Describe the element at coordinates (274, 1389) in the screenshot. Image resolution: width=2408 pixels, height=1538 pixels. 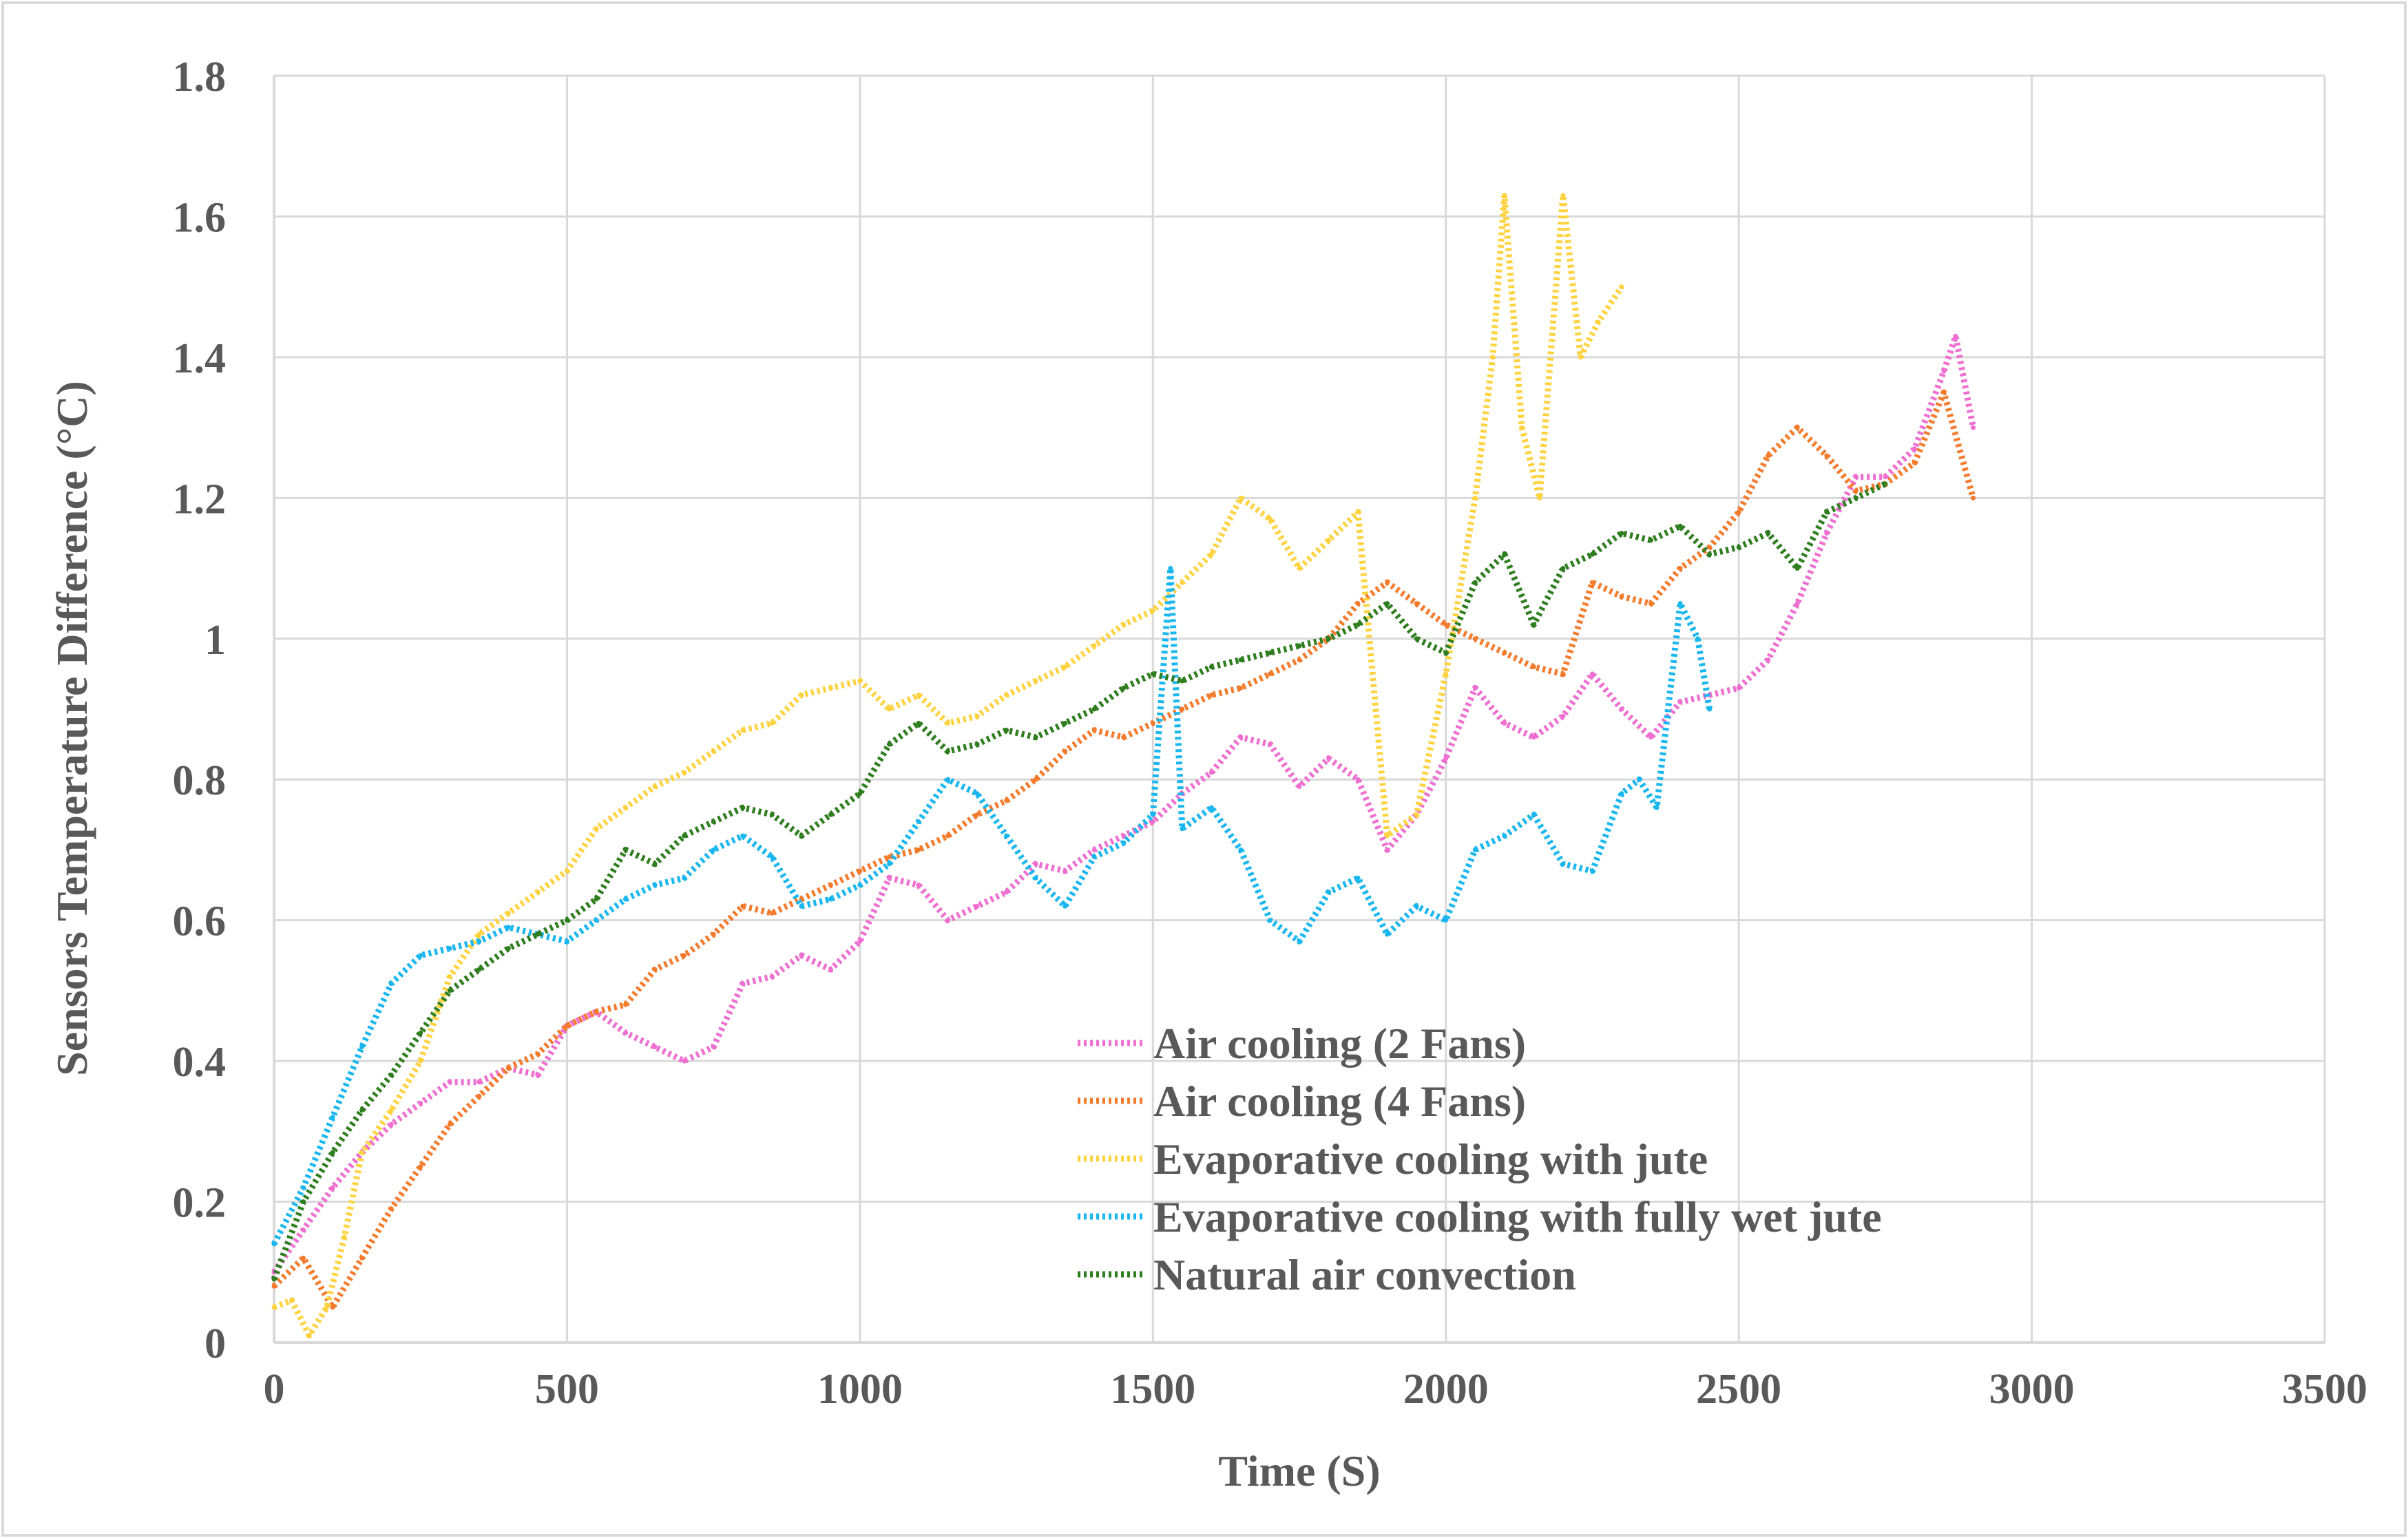
I see `x-tick-label: 0` at that location.